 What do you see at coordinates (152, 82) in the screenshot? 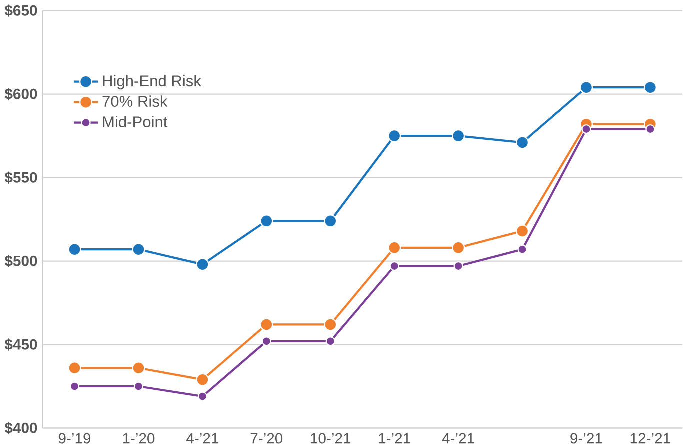
I see `legend-label: High-End Risk` at bounding box center [152, 82].